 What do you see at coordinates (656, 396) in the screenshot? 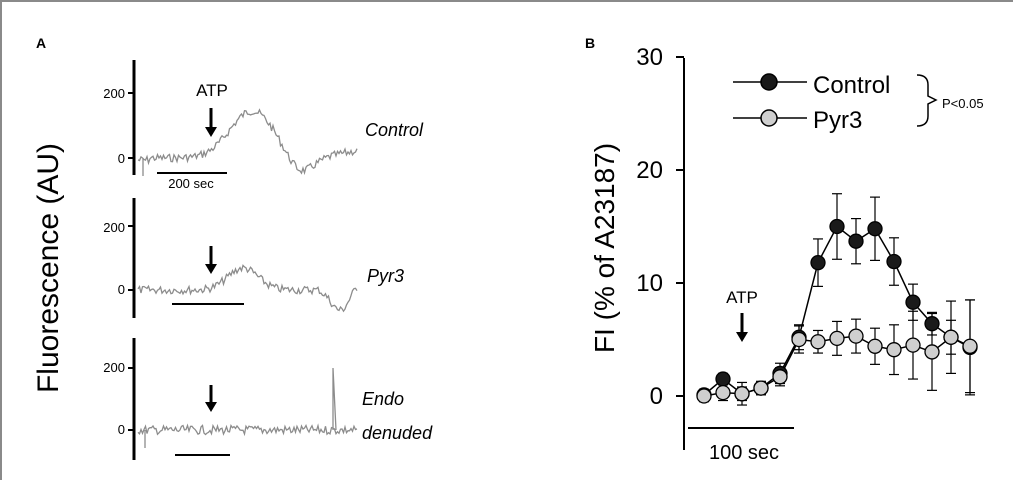
I see `panel-b-ytick-label-0: 0` at bounding box center [656, 396].